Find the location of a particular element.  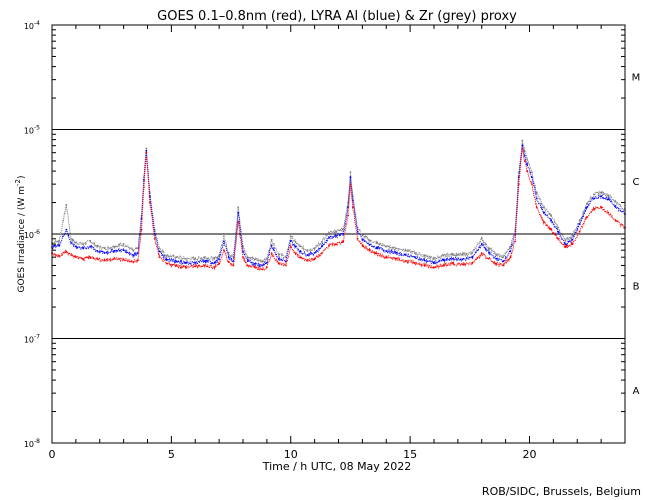

y-axis-label-text: GOES Irradiance / (W m is located at coordinates (22, 239).